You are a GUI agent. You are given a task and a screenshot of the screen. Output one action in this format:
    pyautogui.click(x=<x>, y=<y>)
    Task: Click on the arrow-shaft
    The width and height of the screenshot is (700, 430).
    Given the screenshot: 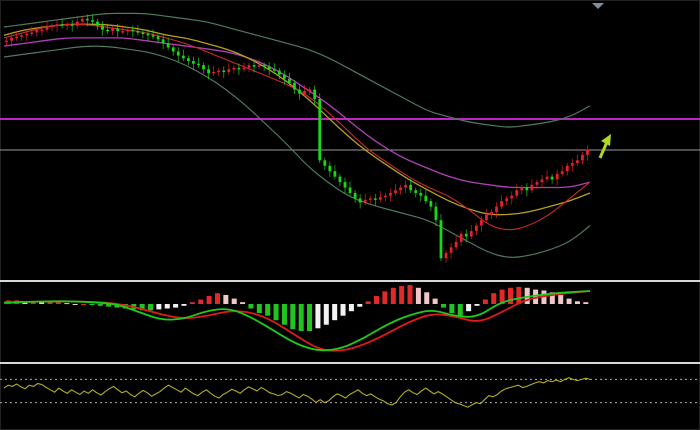 What is the action you would take?
    pyautogui.click(x=603, y=150)
    